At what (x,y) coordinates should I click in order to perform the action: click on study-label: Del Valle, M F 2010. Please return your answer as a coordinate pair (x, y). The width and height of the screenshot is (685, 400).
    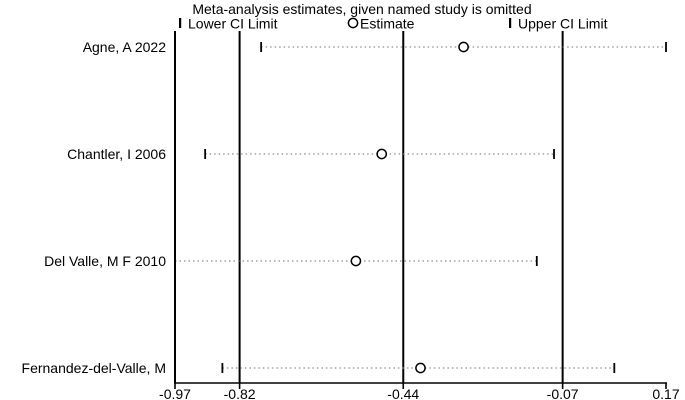
    Looking at the image, I should click on (105, 261).